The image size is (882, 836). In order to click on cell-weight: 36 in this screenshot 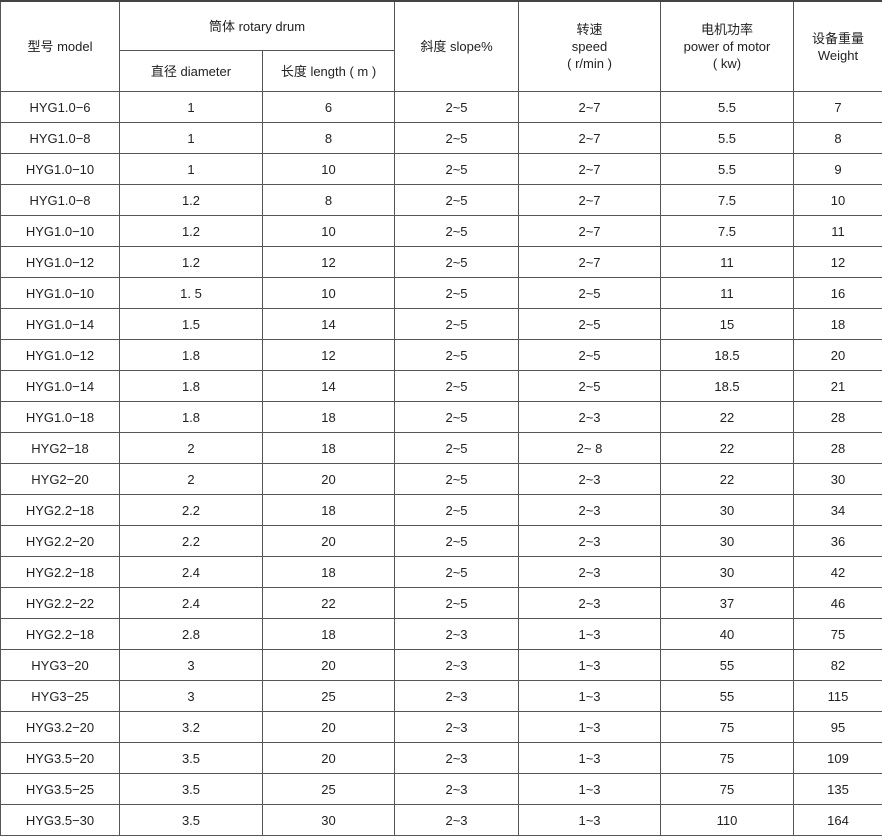, I will do `click(838, 541)`.